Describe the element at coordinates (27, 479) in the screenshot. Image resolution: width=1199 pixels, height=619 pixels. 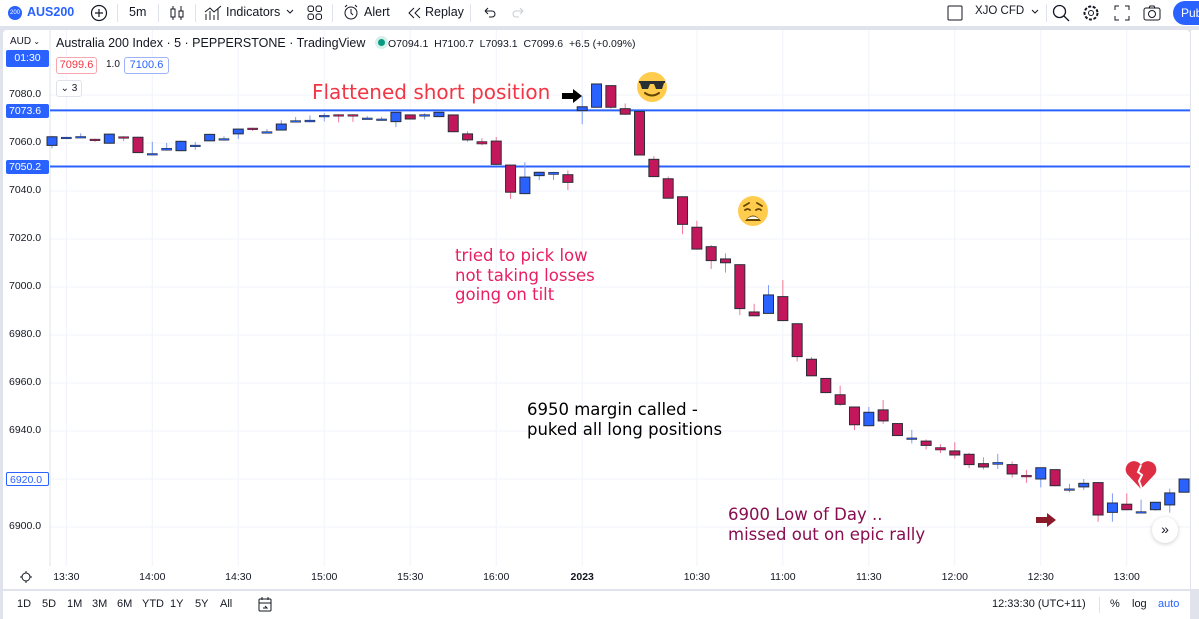
I see `last-price-label: 6920.0` at that location.